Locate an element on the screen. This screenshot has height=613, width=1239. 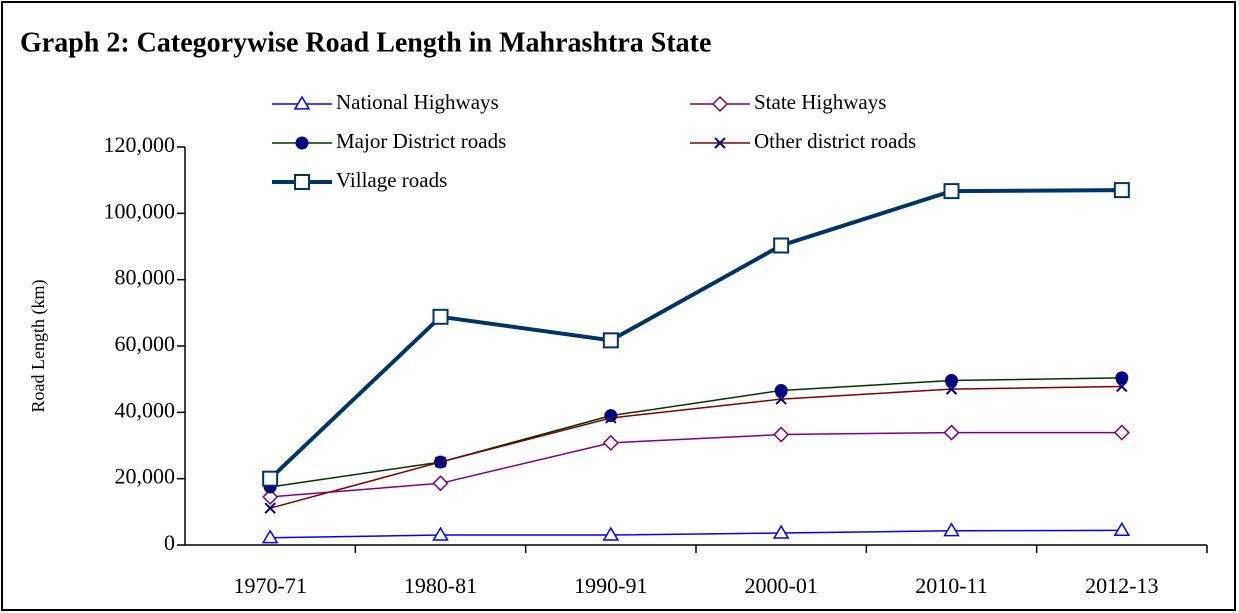
y-tick-label: 80,000 is located at coordinates (145, 277).